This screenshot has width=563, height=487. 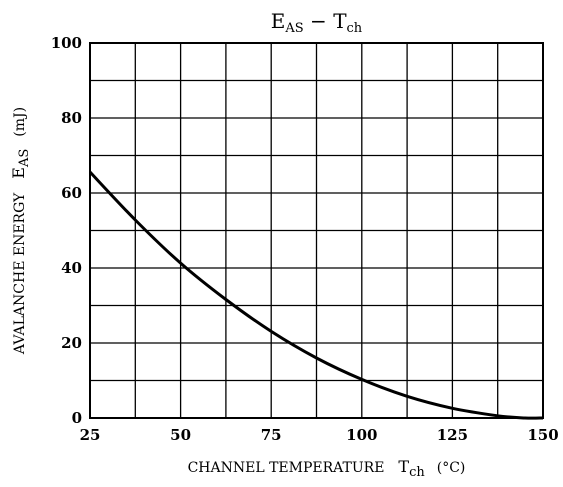 I want to click on x-axis-label: CHANNEL TEMPERATURE Tch (°C), so click(x=327, y=468).